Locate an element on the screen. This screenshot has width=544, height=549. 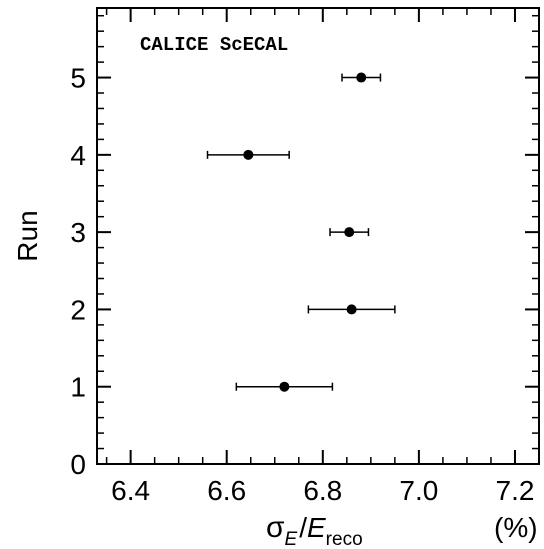
y-tick-label: 0 is located at coordinates (78, 464).